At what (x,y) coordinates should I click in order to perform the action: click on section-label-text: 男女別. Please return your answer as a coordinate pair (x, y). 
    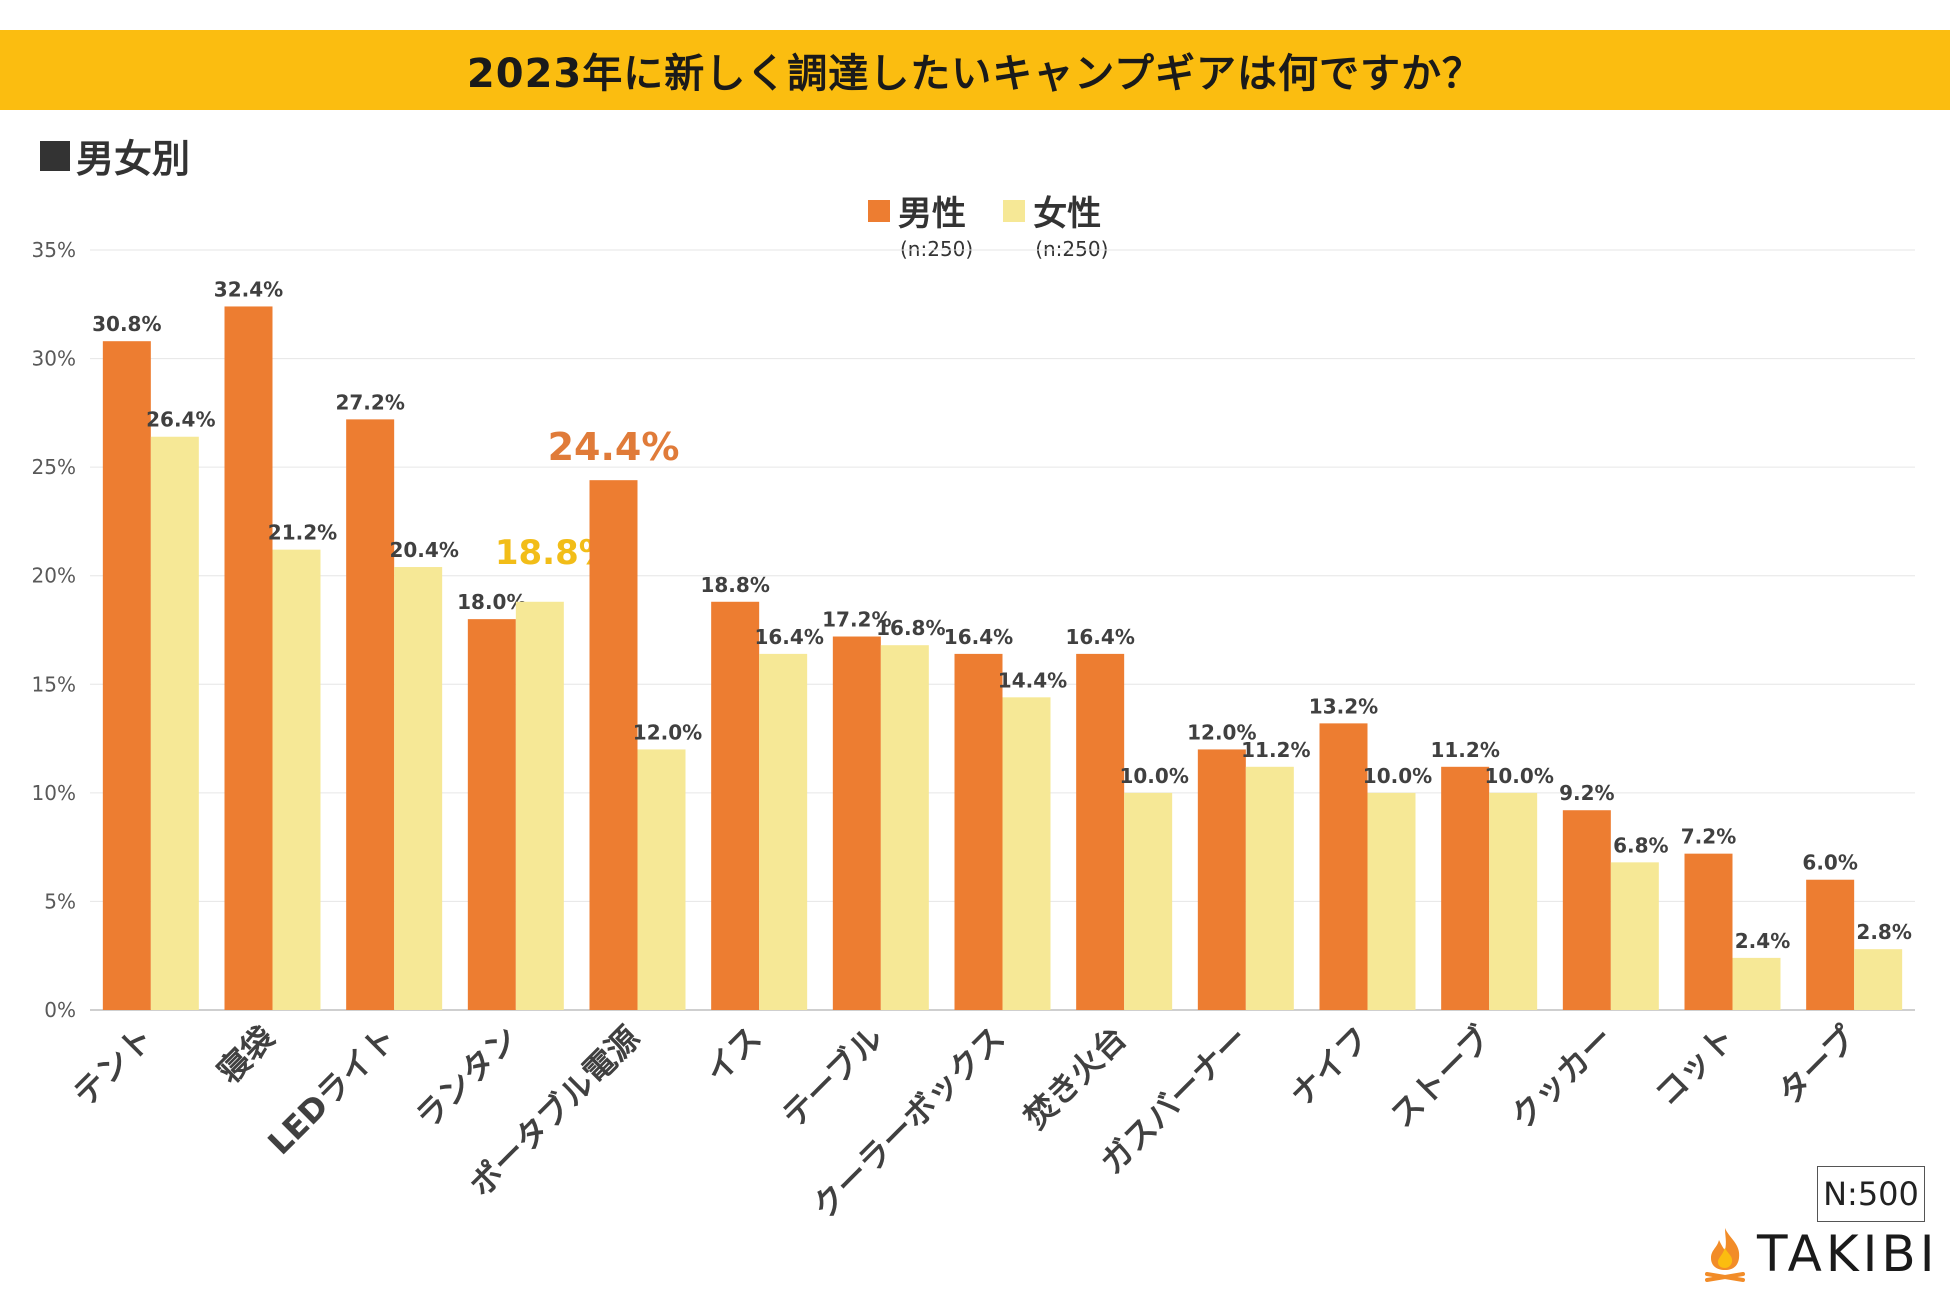
    Looking at the image, I should click on (133, 159).